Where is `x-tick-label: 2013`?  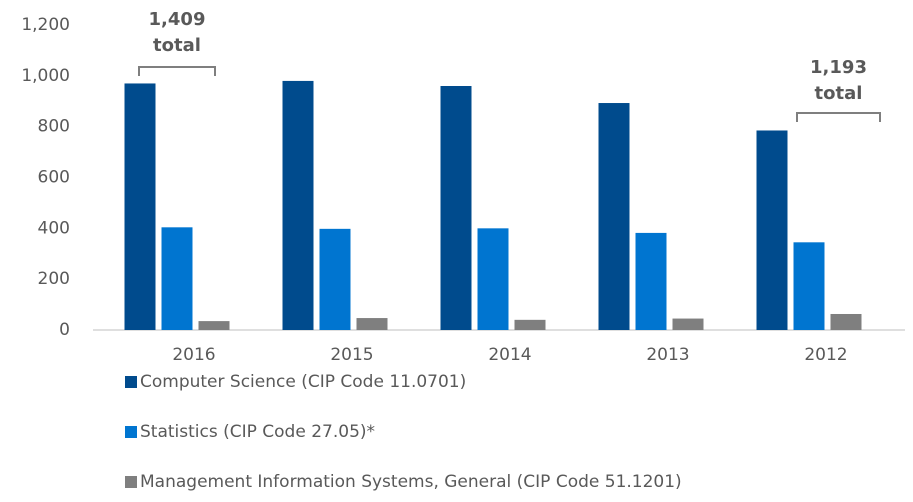 x-tick-label: 2013 is located at coordinates (667, 355).